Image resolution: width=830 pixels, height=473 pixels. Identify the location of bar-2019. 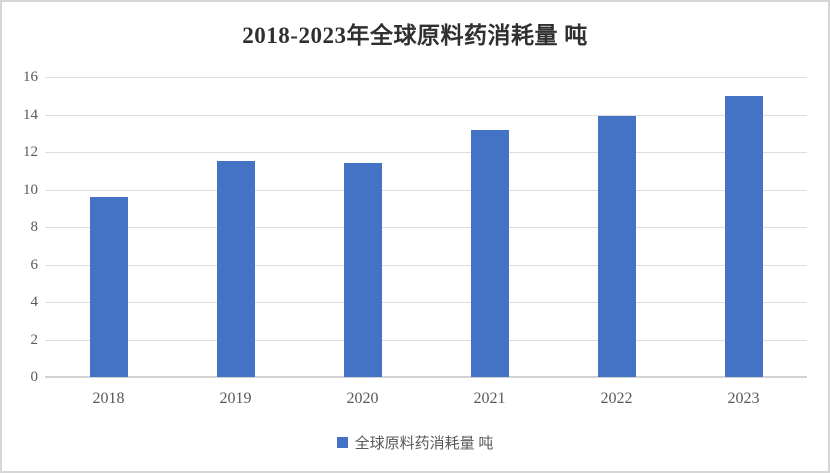
(235, 269).